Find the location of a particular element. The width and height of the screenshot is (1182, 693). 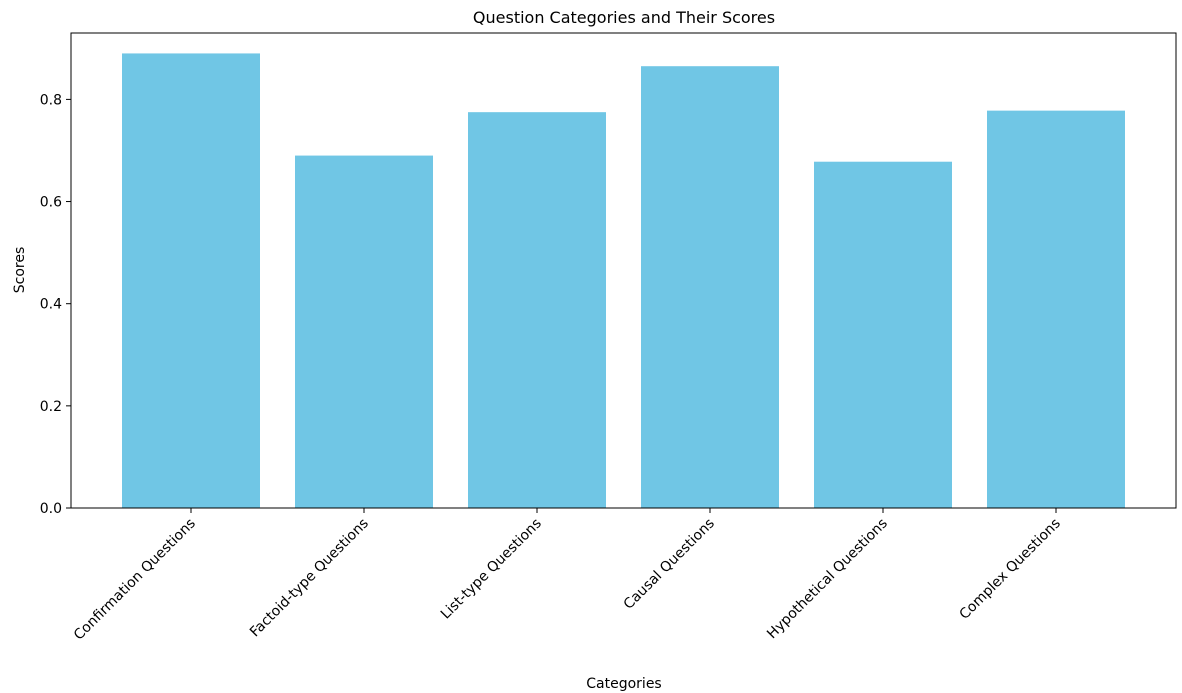

y-axis: 0.0 0.2 0.4 0.6 0.8 is located at coordinates (55, 304).